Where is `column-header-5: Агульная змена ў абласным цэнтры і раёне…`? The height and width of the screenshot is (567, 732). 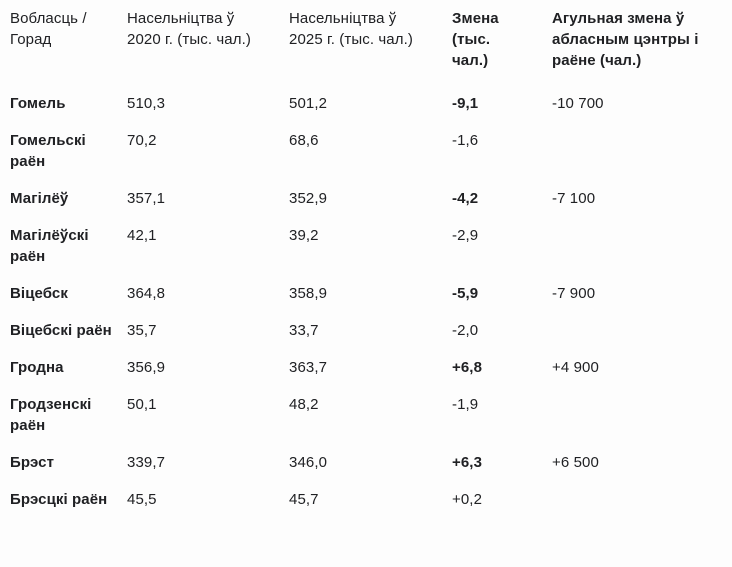
column-header-5: Агульная змена ў абласным цэнтры і раёне… is located at coordinates (625, 39).